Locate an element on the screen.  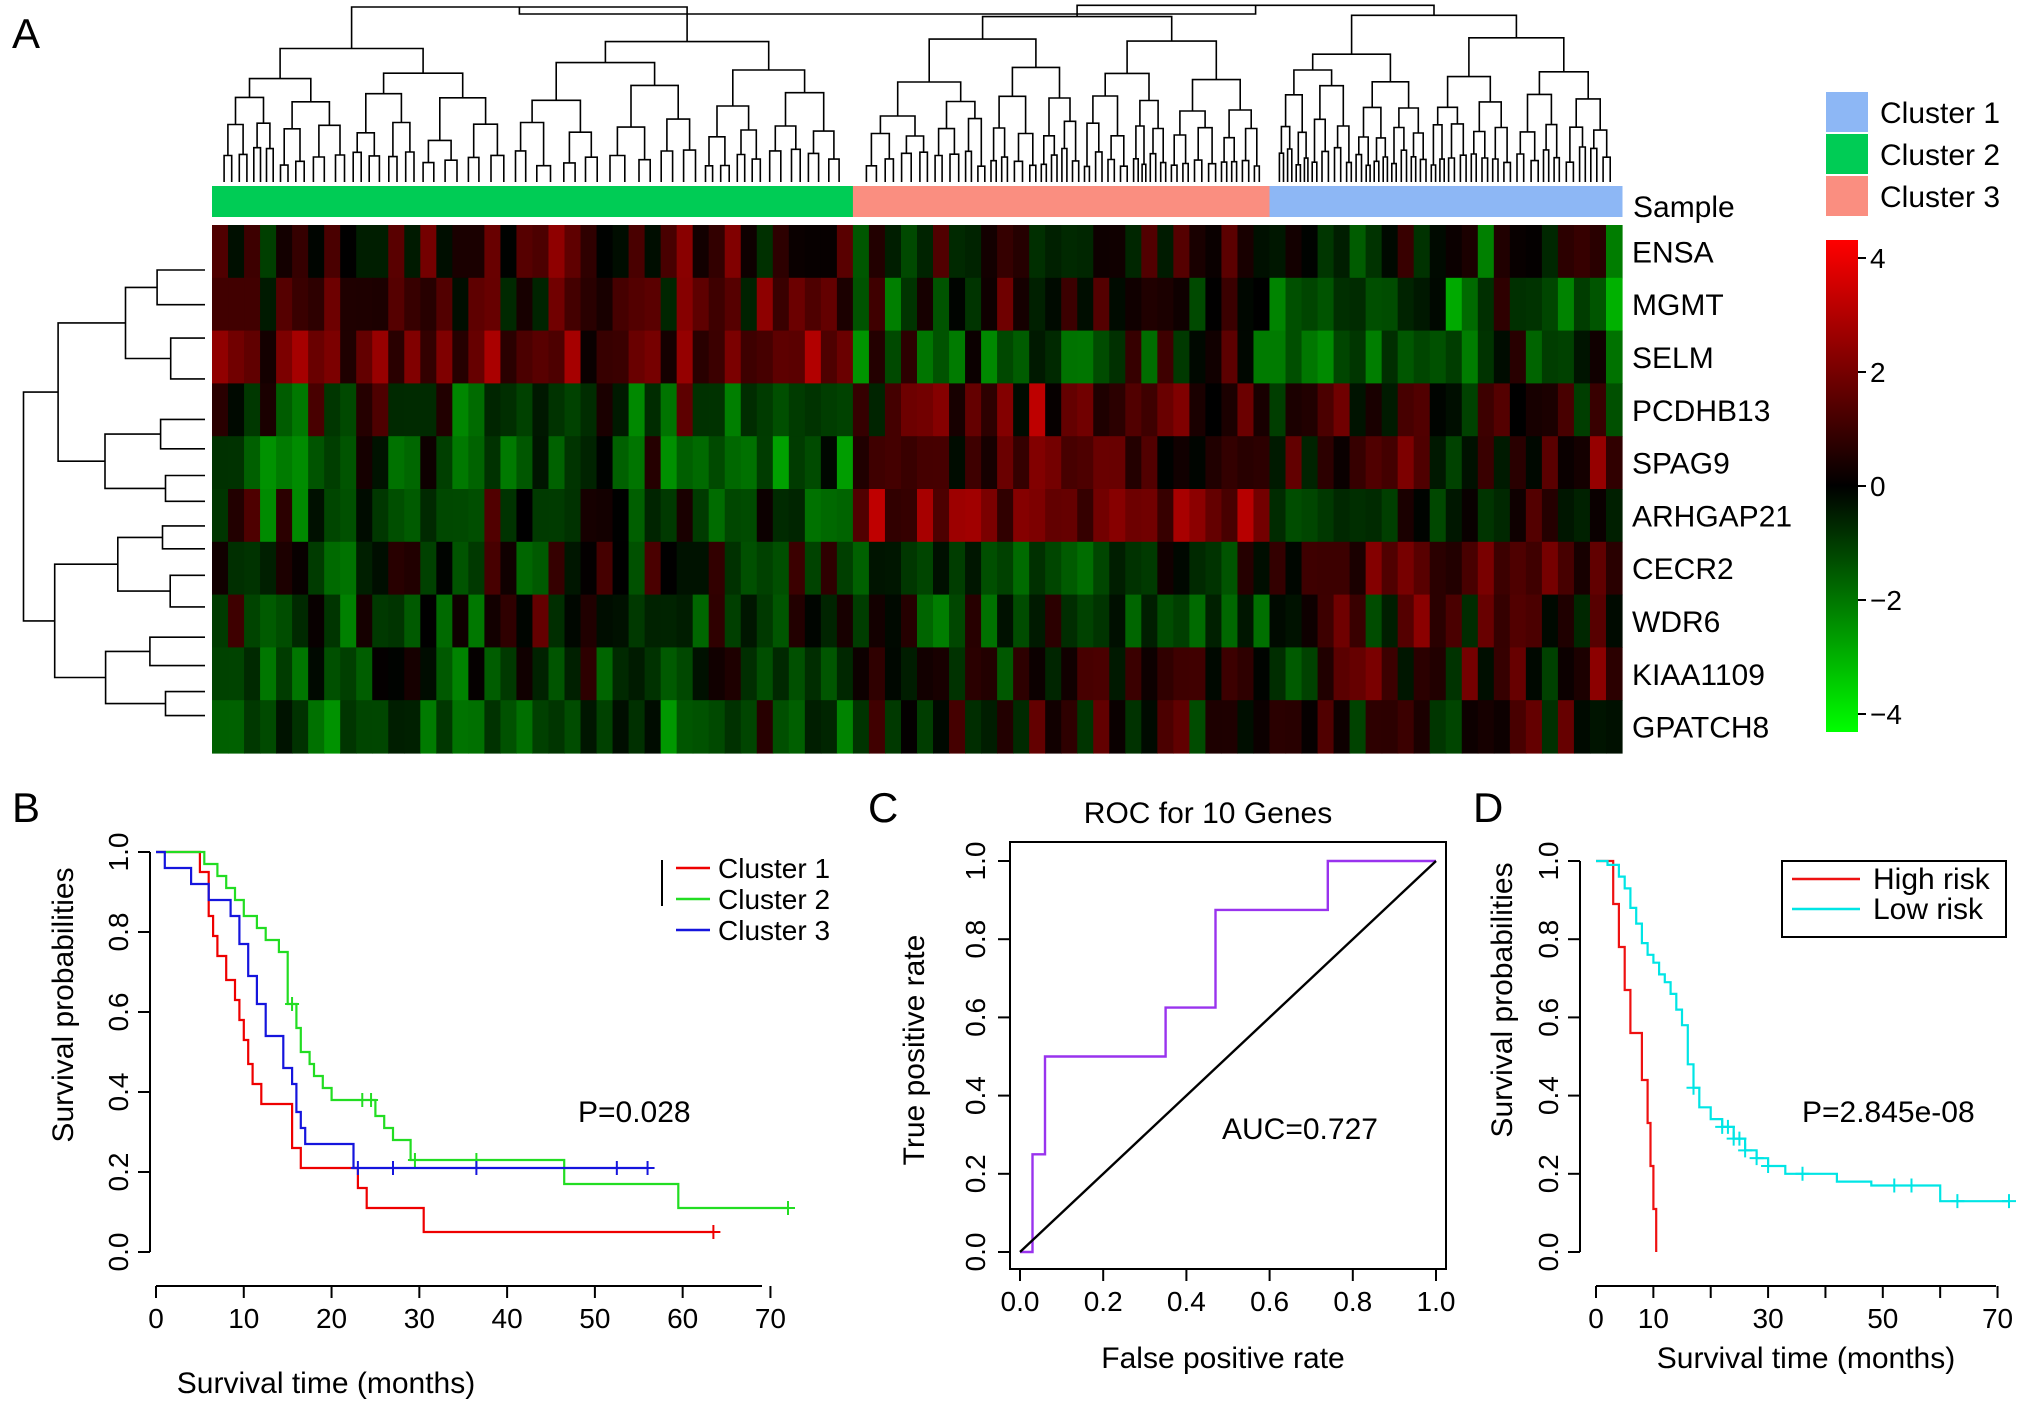
panel-letter-a: A is located at coordinates (26, 33).